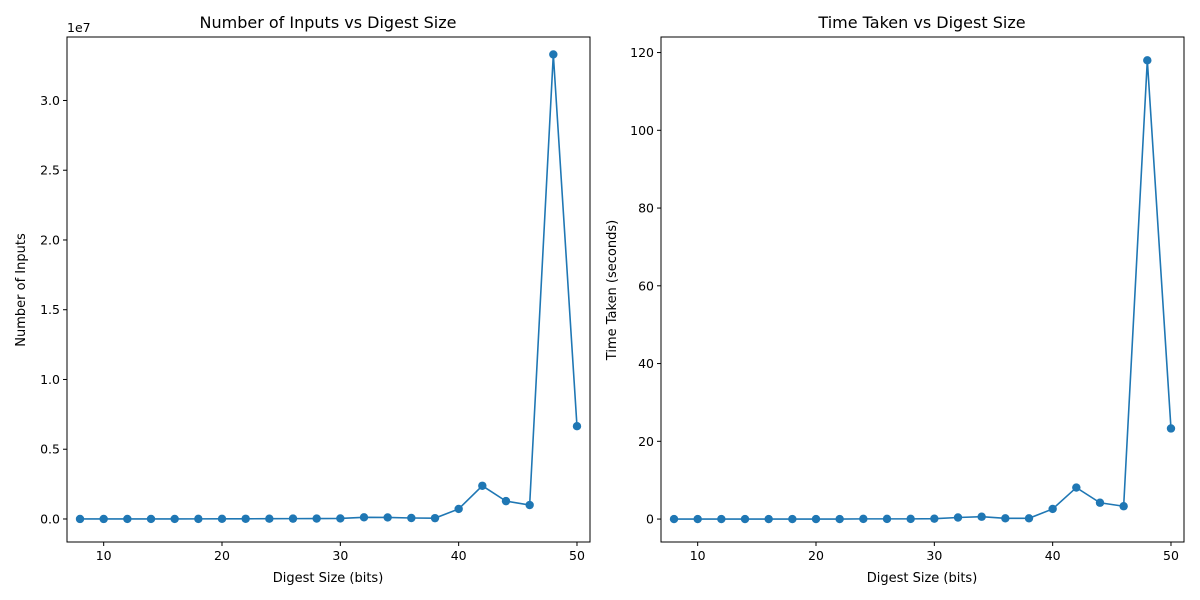 The width and height of the screenshot is (1200, 600). What do you see at coordinates (50, 239) in the screenshot?
I see `y-tick-label: 2.0` at bounding box center [50, 239].